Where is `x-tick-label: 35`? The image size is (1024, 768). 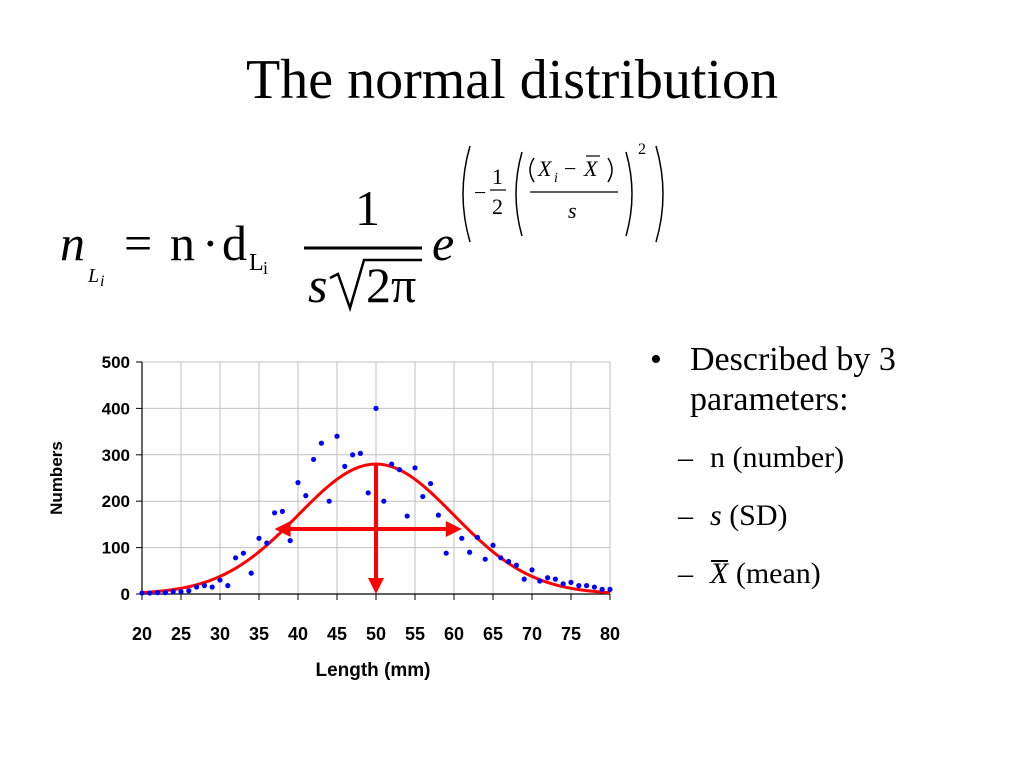
x-tick-label: 35 is located at coordinates (259, 634).